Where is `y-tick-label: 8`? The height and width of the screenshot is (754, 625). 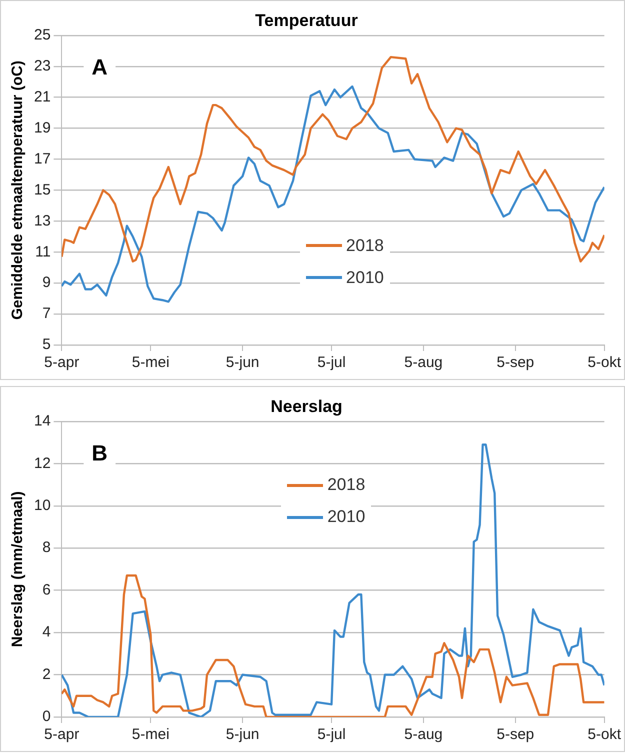 y-tick-label: 8 is located at coordinates (46, 547).